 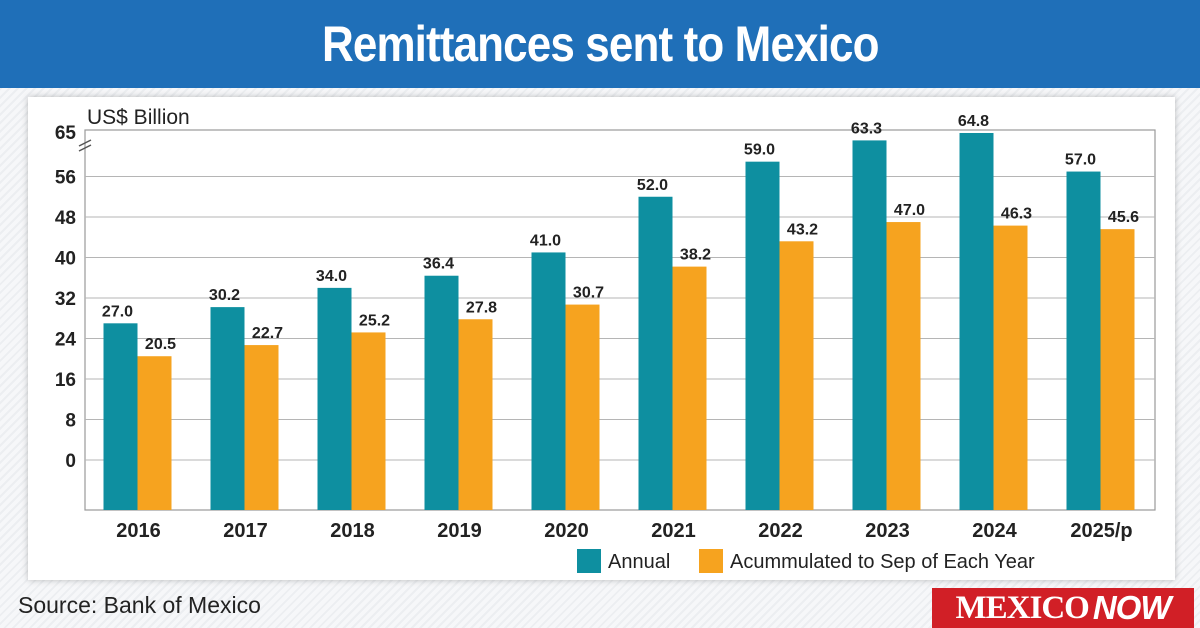 I want to click on data-label: 34.0, so click(x=331, y=276).